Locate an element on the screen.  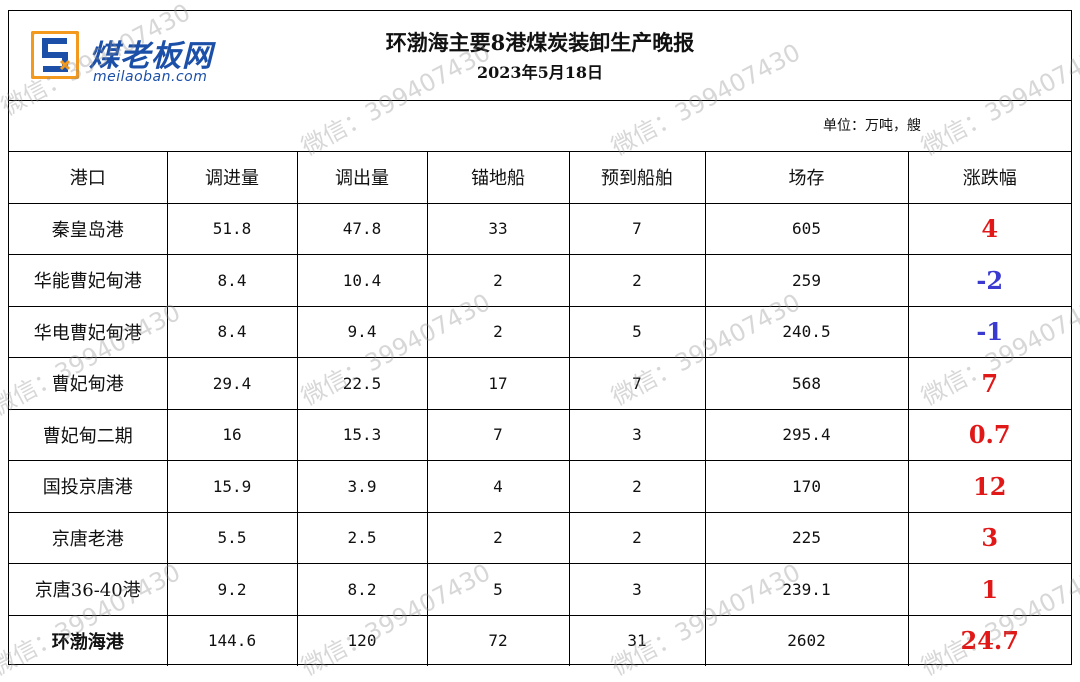
cell-in: 29.4 is located at coordinates (232, 383).